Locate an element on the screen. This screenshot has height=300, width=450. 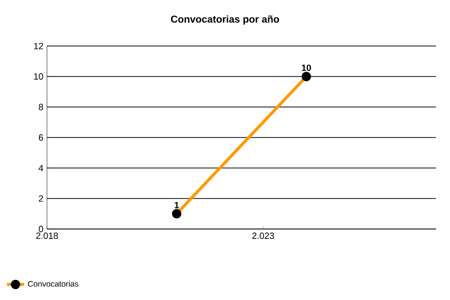
x-tick-label: 2.018 is located at coordinates (47, 235).